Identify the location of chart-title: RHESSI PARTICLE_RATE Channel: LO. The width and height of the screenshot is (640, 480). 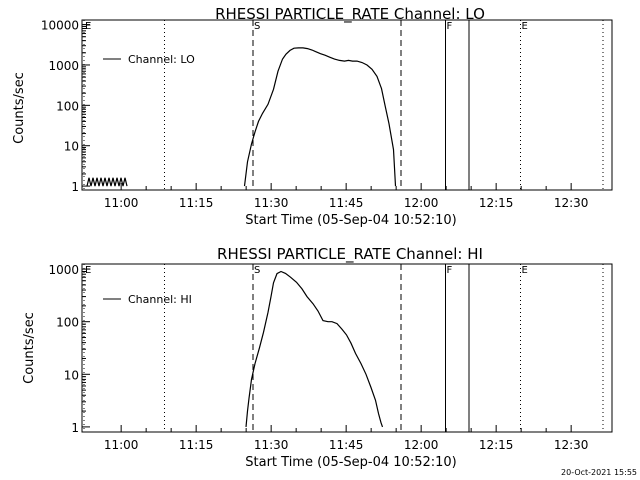
(350, 14).